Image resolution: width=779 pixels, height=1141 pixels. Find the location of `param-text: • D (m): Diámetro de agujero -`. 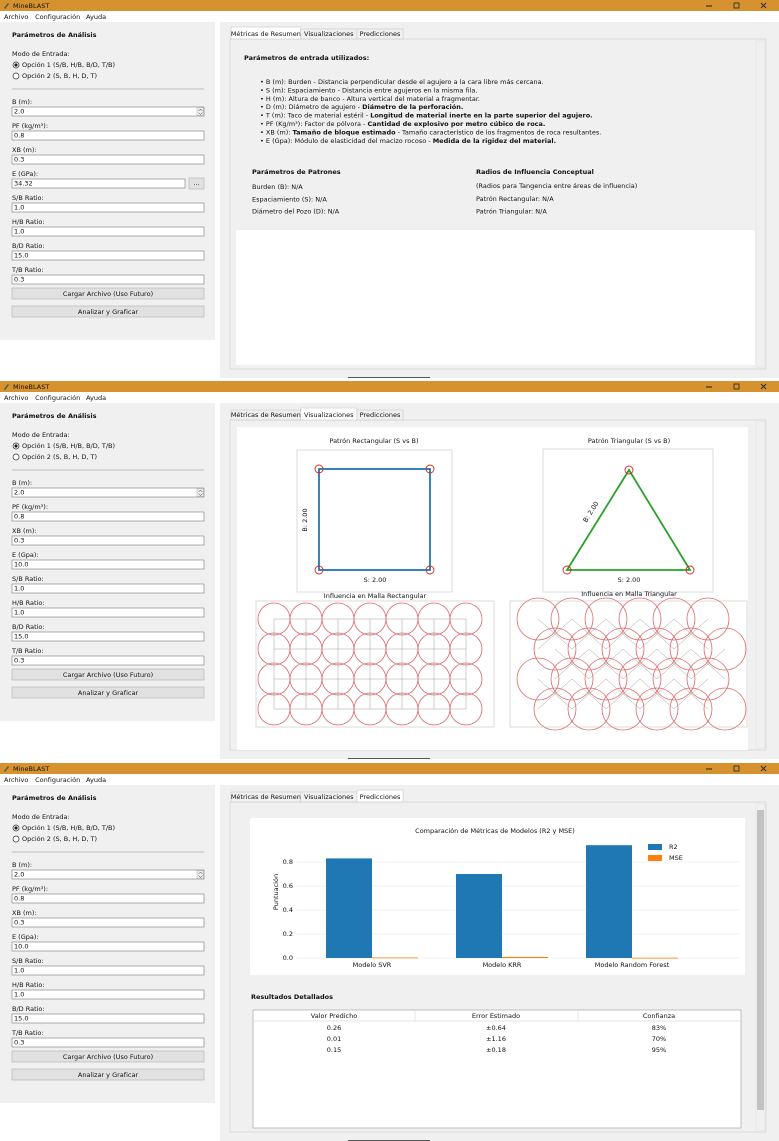

param-text: • D (m): Diámetro de agujero - is located at coordinates (311, 107).